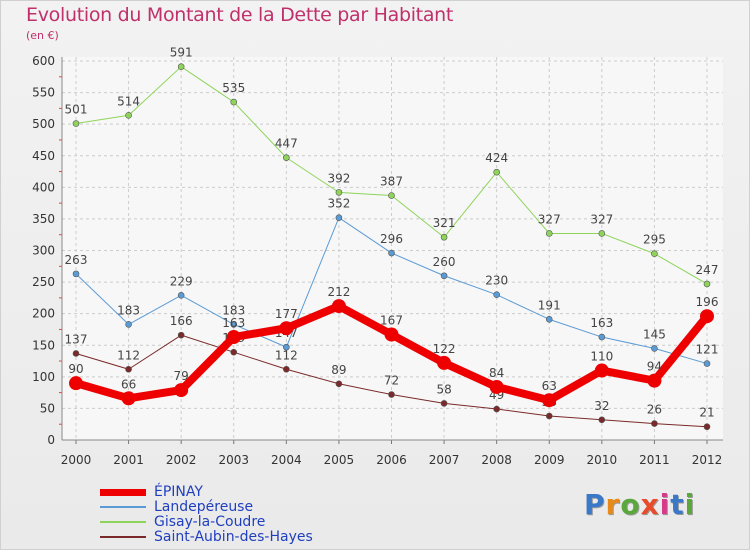 This screenshot has height=550, width=750. What do you see at coordinates (181, 281) in the screenshot?
I see `data-label: 229` at bounding box center [181, 281].